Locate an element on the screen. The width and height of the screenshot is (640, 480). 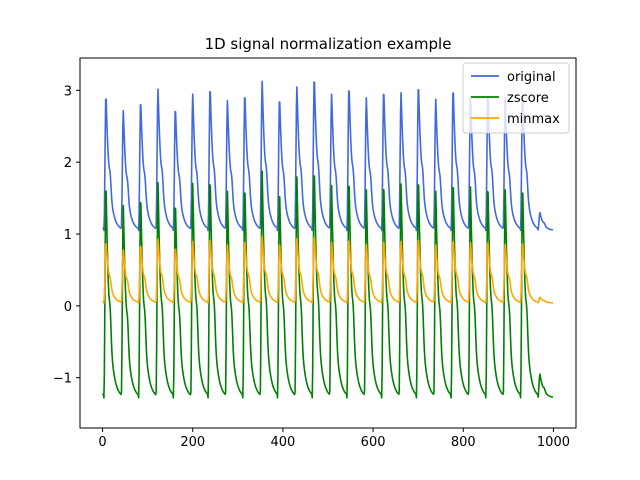
legend-box is located at coordinates (516, 98).